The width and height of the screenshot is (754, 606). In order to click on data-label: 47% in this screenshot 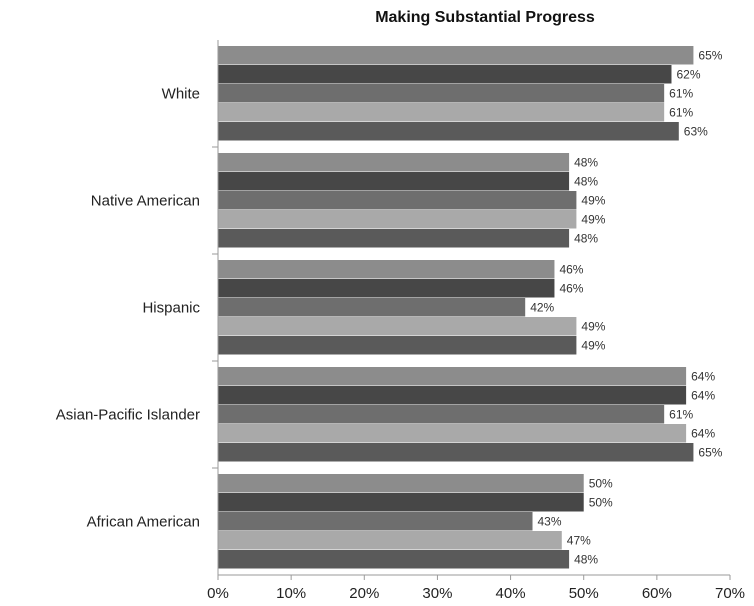, I will do `click(579, 541)`.